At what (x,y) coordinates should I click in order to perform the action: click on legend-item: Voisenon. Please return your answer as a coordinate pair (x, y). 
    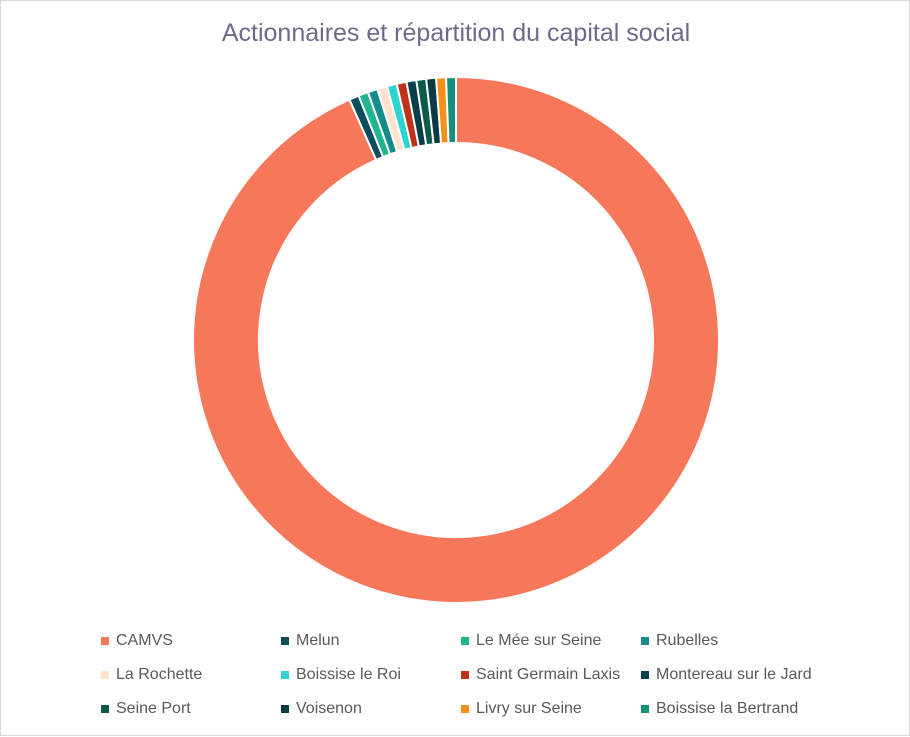
    Looking at the image, I should click on (371, 709).